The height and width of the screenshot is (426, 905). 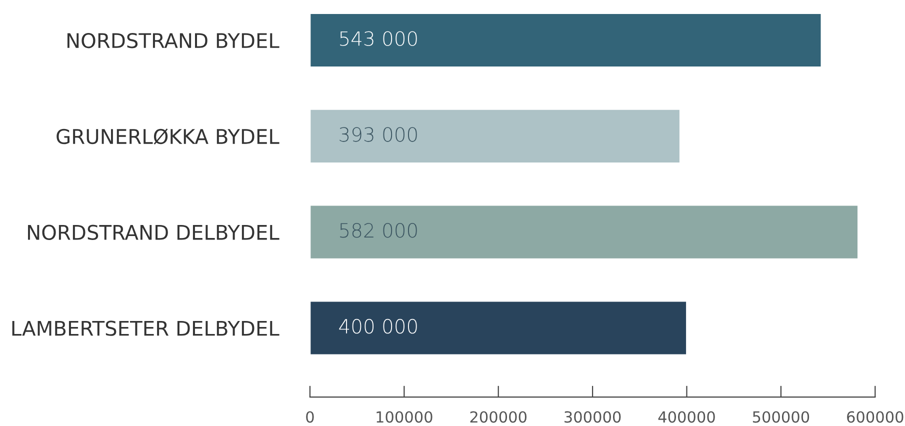 I want to click on y-tick-label: GRUNERLØKKA BYDEL, so click(x=168, y=136).